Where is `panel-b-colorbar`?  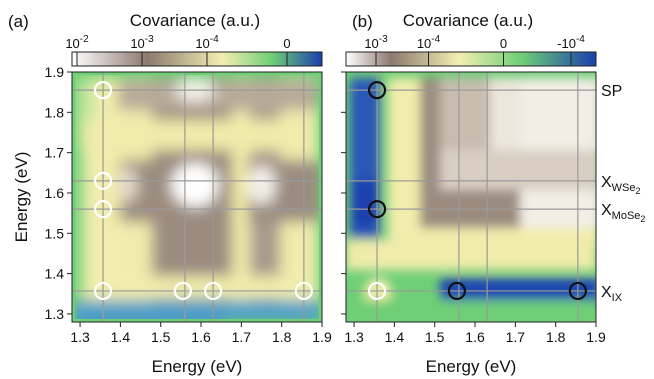
panel-b-colorbar is located at coordinates (471, 59).